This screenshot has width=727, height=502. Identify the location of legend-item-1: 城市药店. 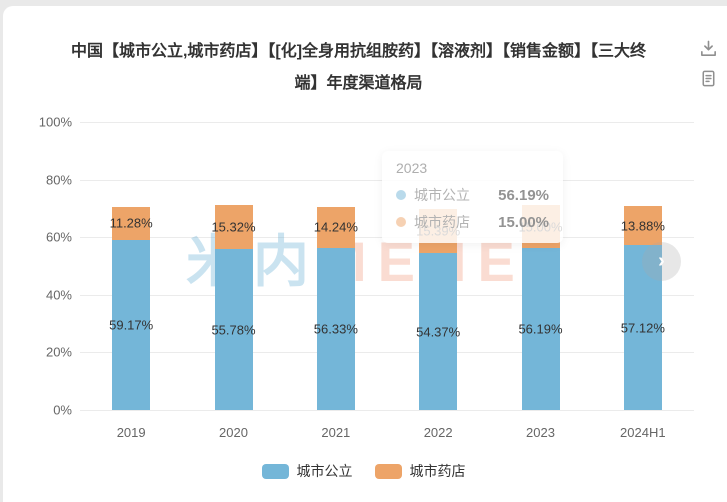
(420, 471).